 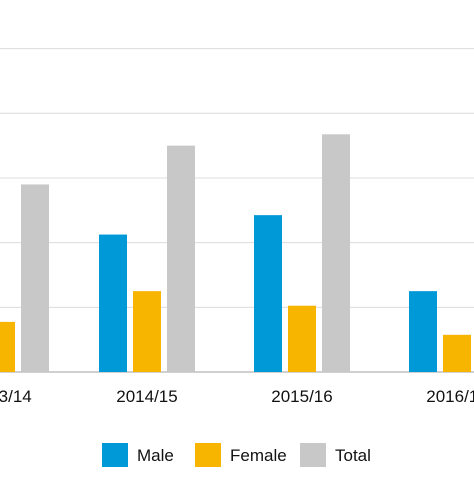 I want to click on x-tick-label: 2015/16, so click(x=301, y=396).